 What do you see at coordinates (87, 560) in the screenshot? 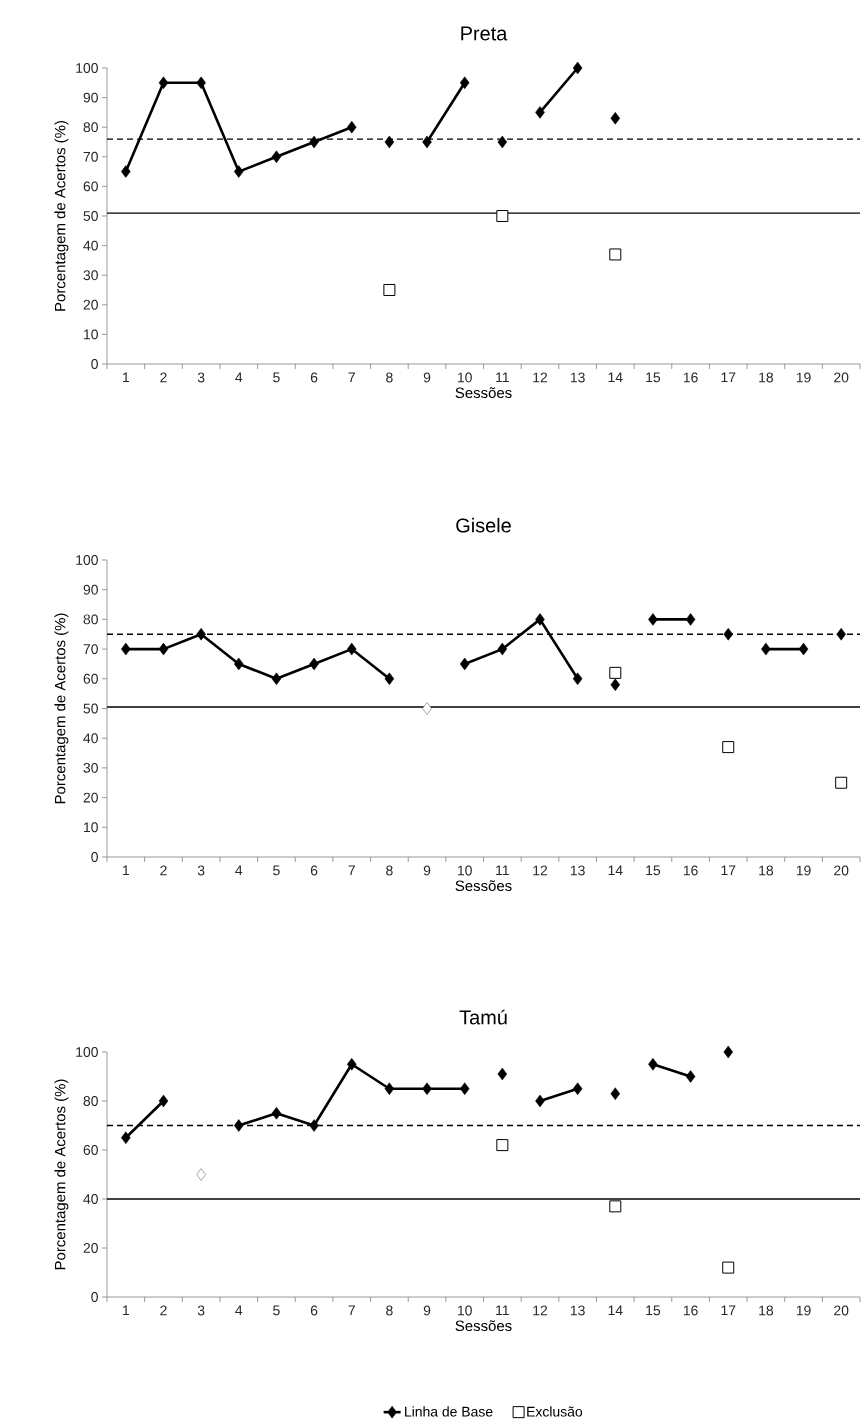
I see `y-tick-label: 100` at bounding box center [87, 560].